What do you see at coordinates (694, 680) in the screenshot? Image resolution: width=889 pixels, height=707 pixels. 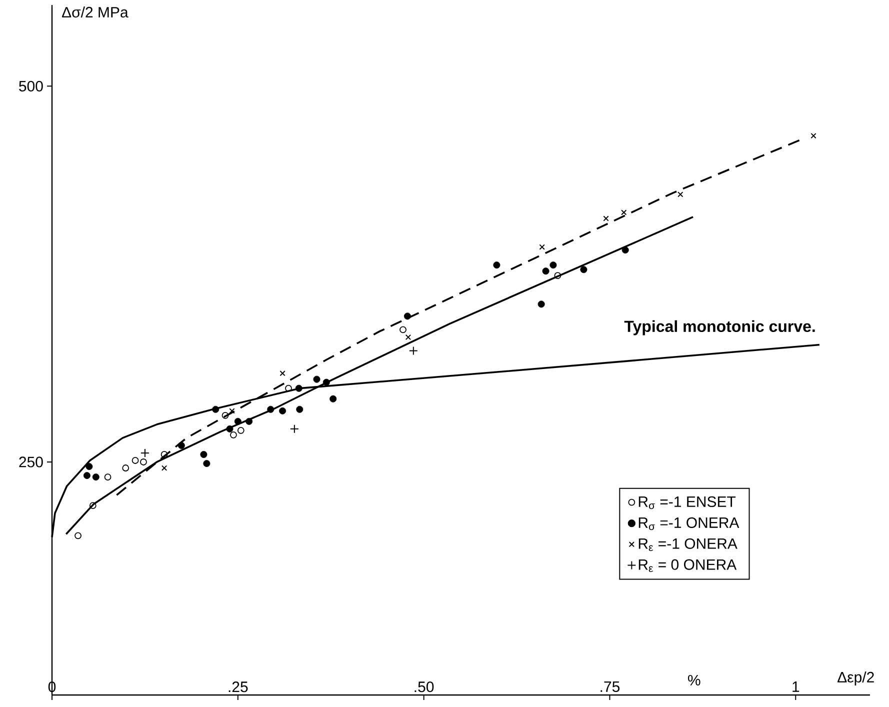 I see `annotation: %` at bounding box center [694, 680].